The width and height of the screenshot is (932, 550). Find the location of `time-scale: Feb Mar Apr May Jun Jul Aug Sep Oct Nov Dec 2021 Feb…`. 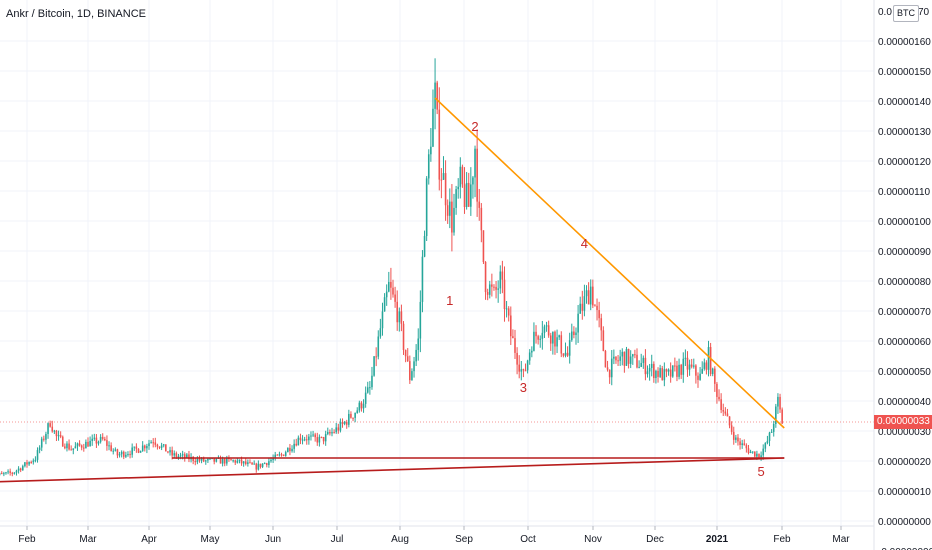

time-scale: Feb Mar Apr May Jun Jul Aug Sep Oct Nov Dec 2021 Feb… is located at coordinates (434, 535).